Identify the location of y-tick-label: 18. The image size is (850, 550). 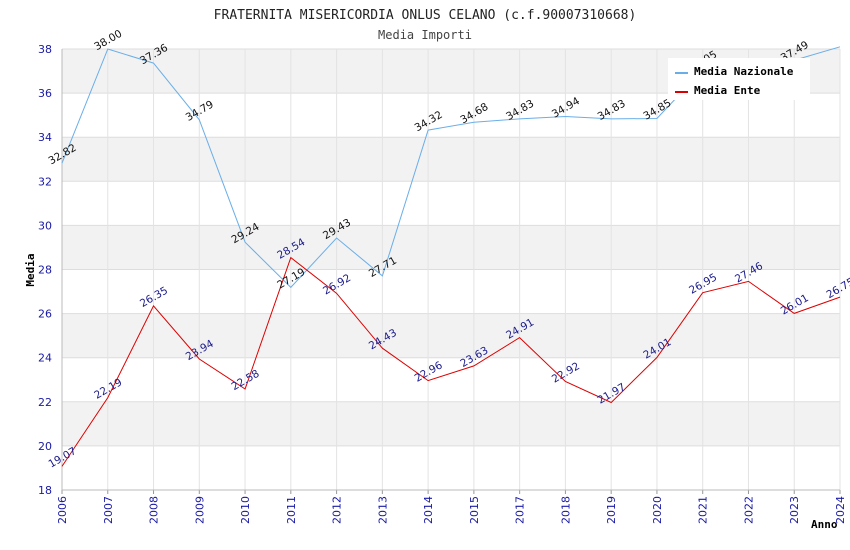
(45, 490).